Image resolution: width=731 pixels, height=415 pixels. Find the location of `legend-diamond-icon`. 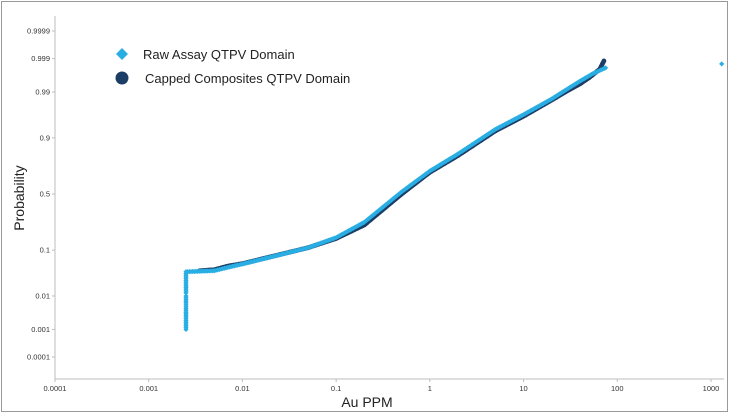

legend-diamond-icon is located at coordinates (122, 54).